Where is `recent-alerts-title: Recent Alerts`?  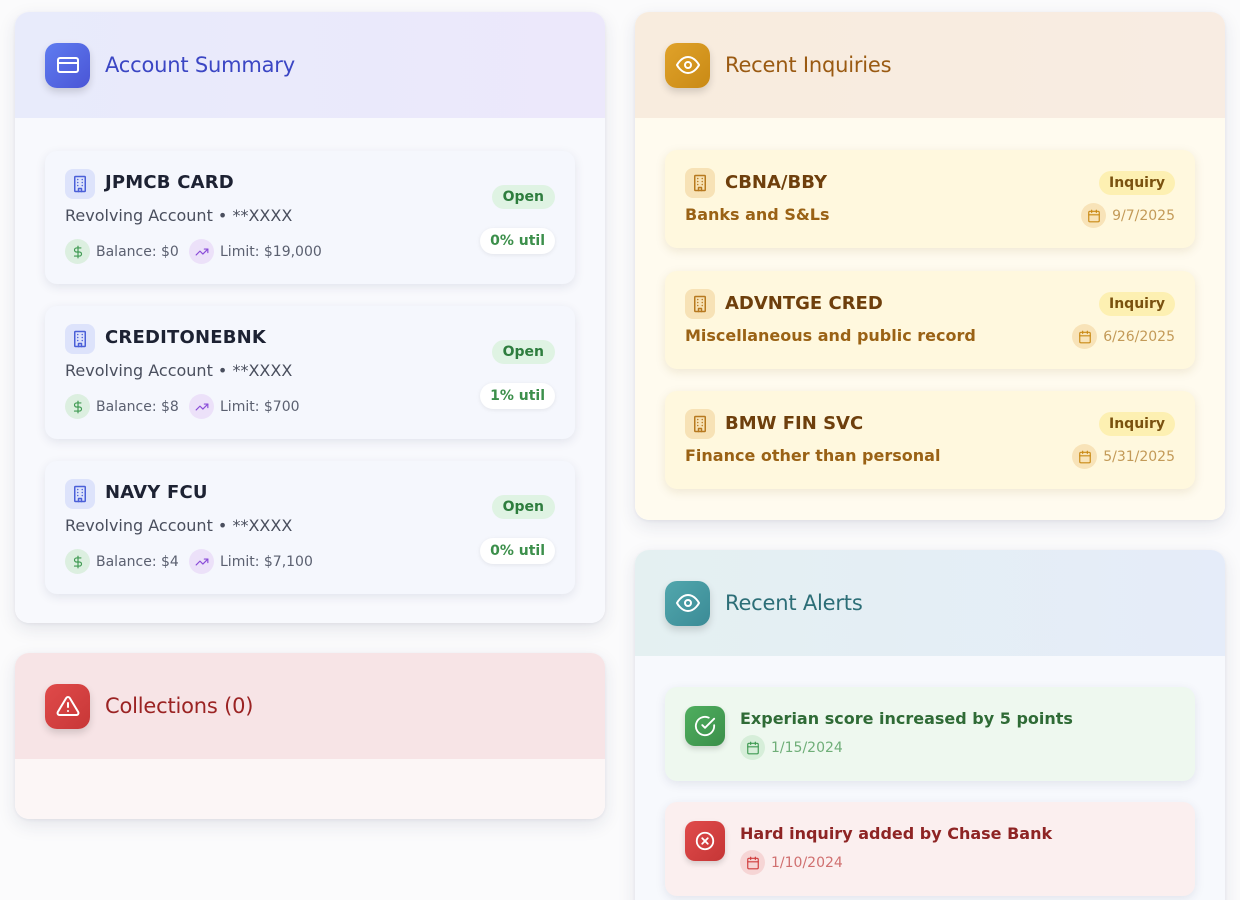
recent-alerts-title: Recent Alerts is located at coordinates (794, 603).